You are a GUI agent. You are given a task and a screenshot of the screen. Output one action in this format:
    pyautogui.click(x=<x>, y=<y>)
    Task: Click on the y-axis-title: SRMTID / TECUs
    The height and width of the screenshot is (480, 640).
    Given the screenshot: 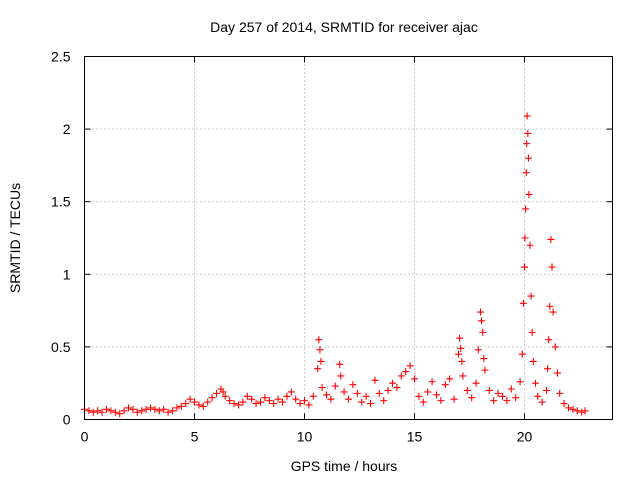 What is the action you would take?
    pyautogui.click(x=15, y=238)
    